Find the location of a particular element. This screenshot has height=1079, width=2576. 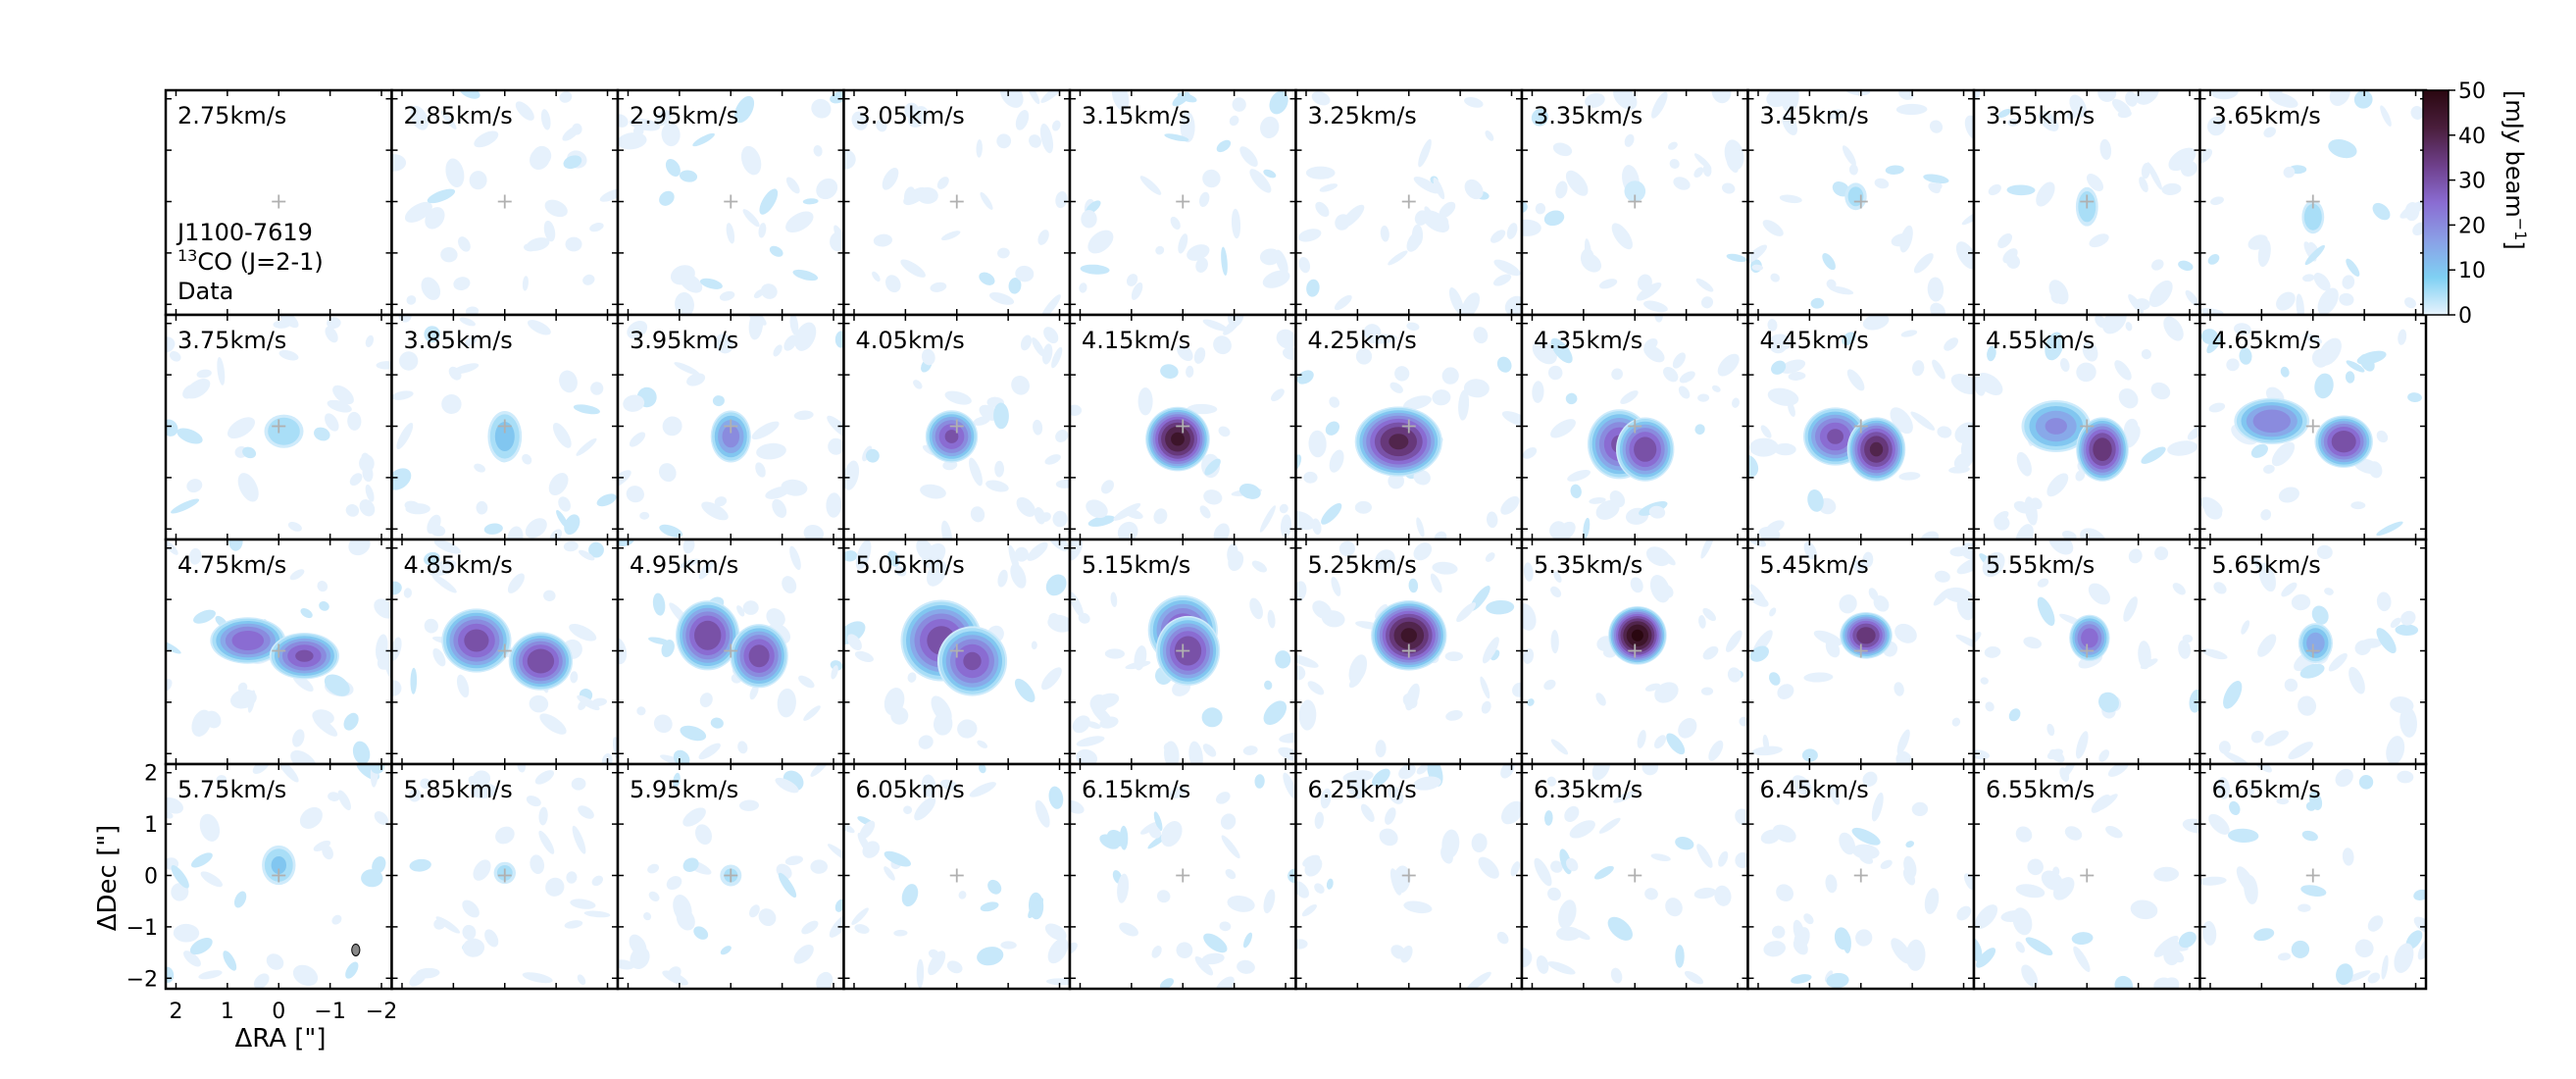

velocity-label: 4.95km/s is located at coordinates (684, 565).